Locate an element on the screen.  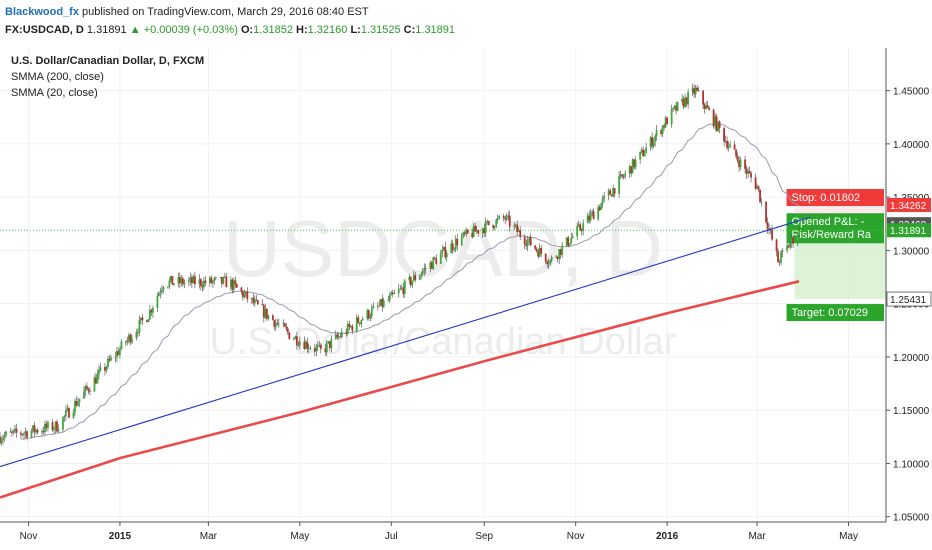
target-box is located at coordinates (835, 313).